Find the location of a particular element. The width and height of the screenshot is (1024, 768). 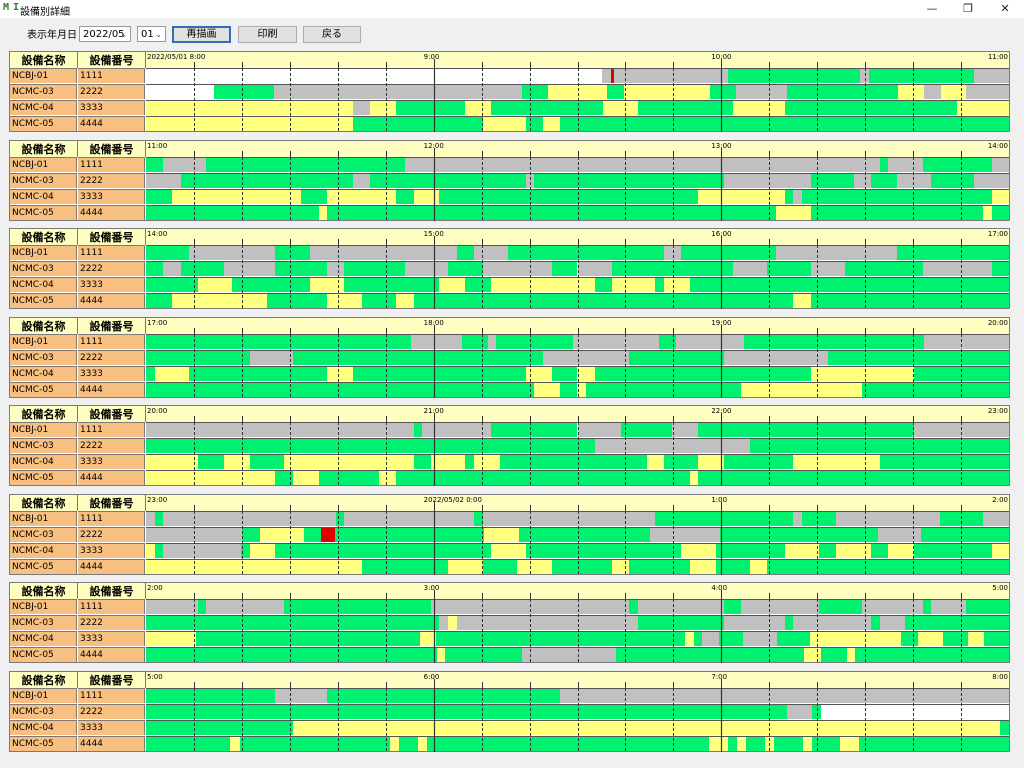

redraw-button: 再描画 is located at coordinates (201, 34).